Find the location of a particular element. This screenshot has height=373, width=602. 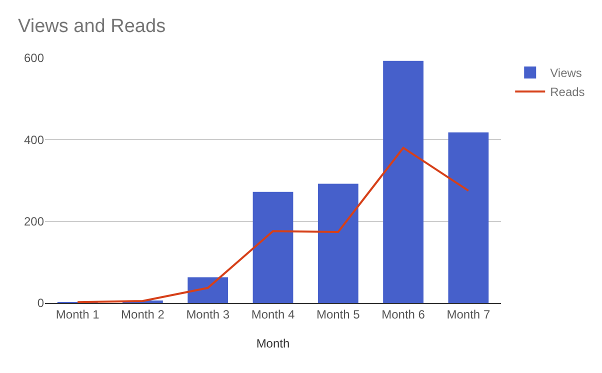

x-tick-label: Month 5 is located at coordinates (338, 314).